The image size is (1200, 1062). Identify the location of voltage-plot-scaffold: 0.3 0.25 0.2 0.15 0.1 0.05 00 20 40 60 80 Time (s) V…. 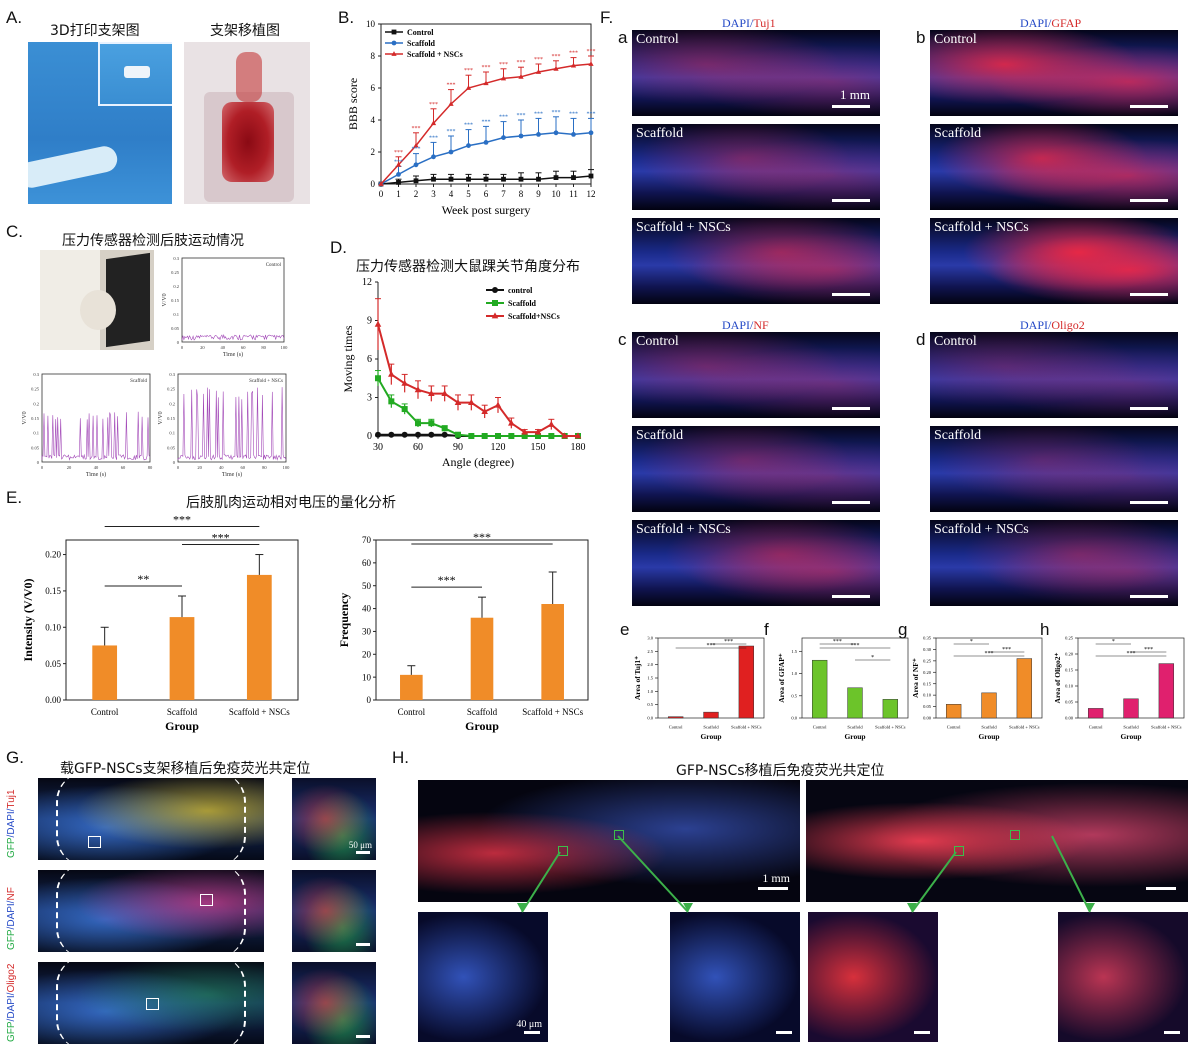
(87, 425).